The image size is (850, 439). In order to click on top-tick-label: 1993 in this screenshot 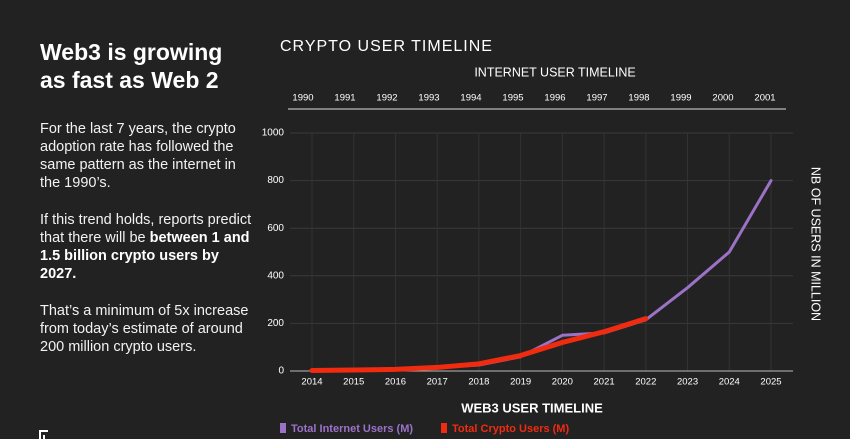, I will do `click(428, 98)`.